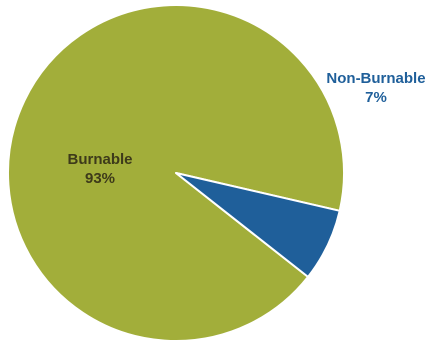  Describe the element at coordinates (258, 225) in the screenshot. I see `pie-slice-non-burnable` at that location.